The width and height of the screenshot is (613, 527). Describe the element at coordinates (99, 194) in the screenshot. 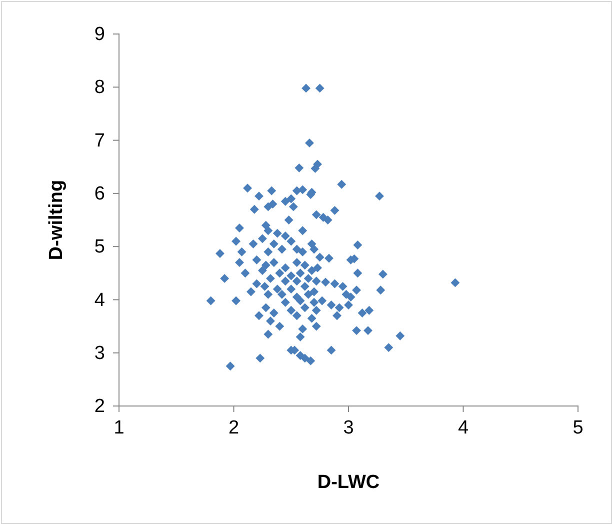

I see `y-tick-label: 6` at that location.